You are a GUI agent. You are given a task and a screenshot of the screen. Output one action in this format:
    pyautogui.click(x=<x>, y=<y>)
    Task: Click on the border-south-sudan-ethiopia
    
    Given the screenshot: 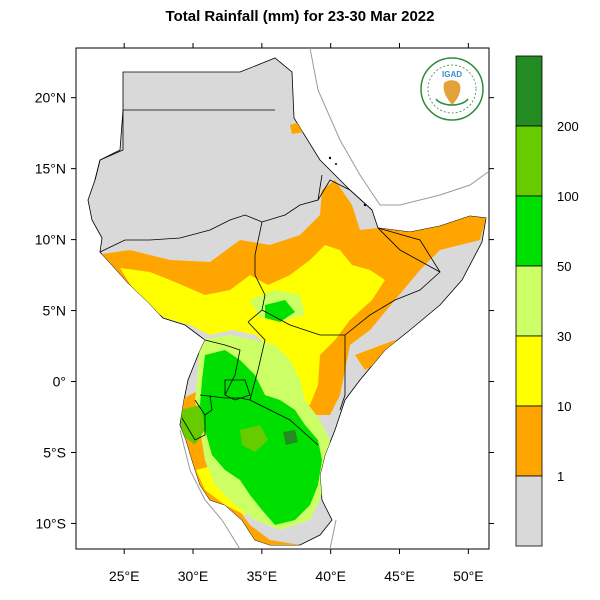 What is the action you would take?
    pyautogui.click(x=256, y=272)
    